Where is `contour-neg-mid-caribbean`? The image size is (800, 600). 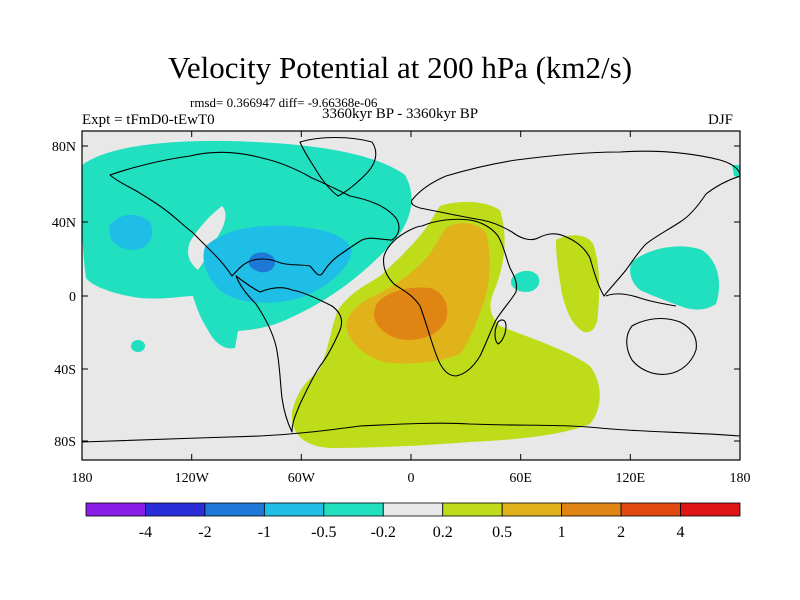
contour-neg-mid-caribbean is located at coordinates (277, 264).